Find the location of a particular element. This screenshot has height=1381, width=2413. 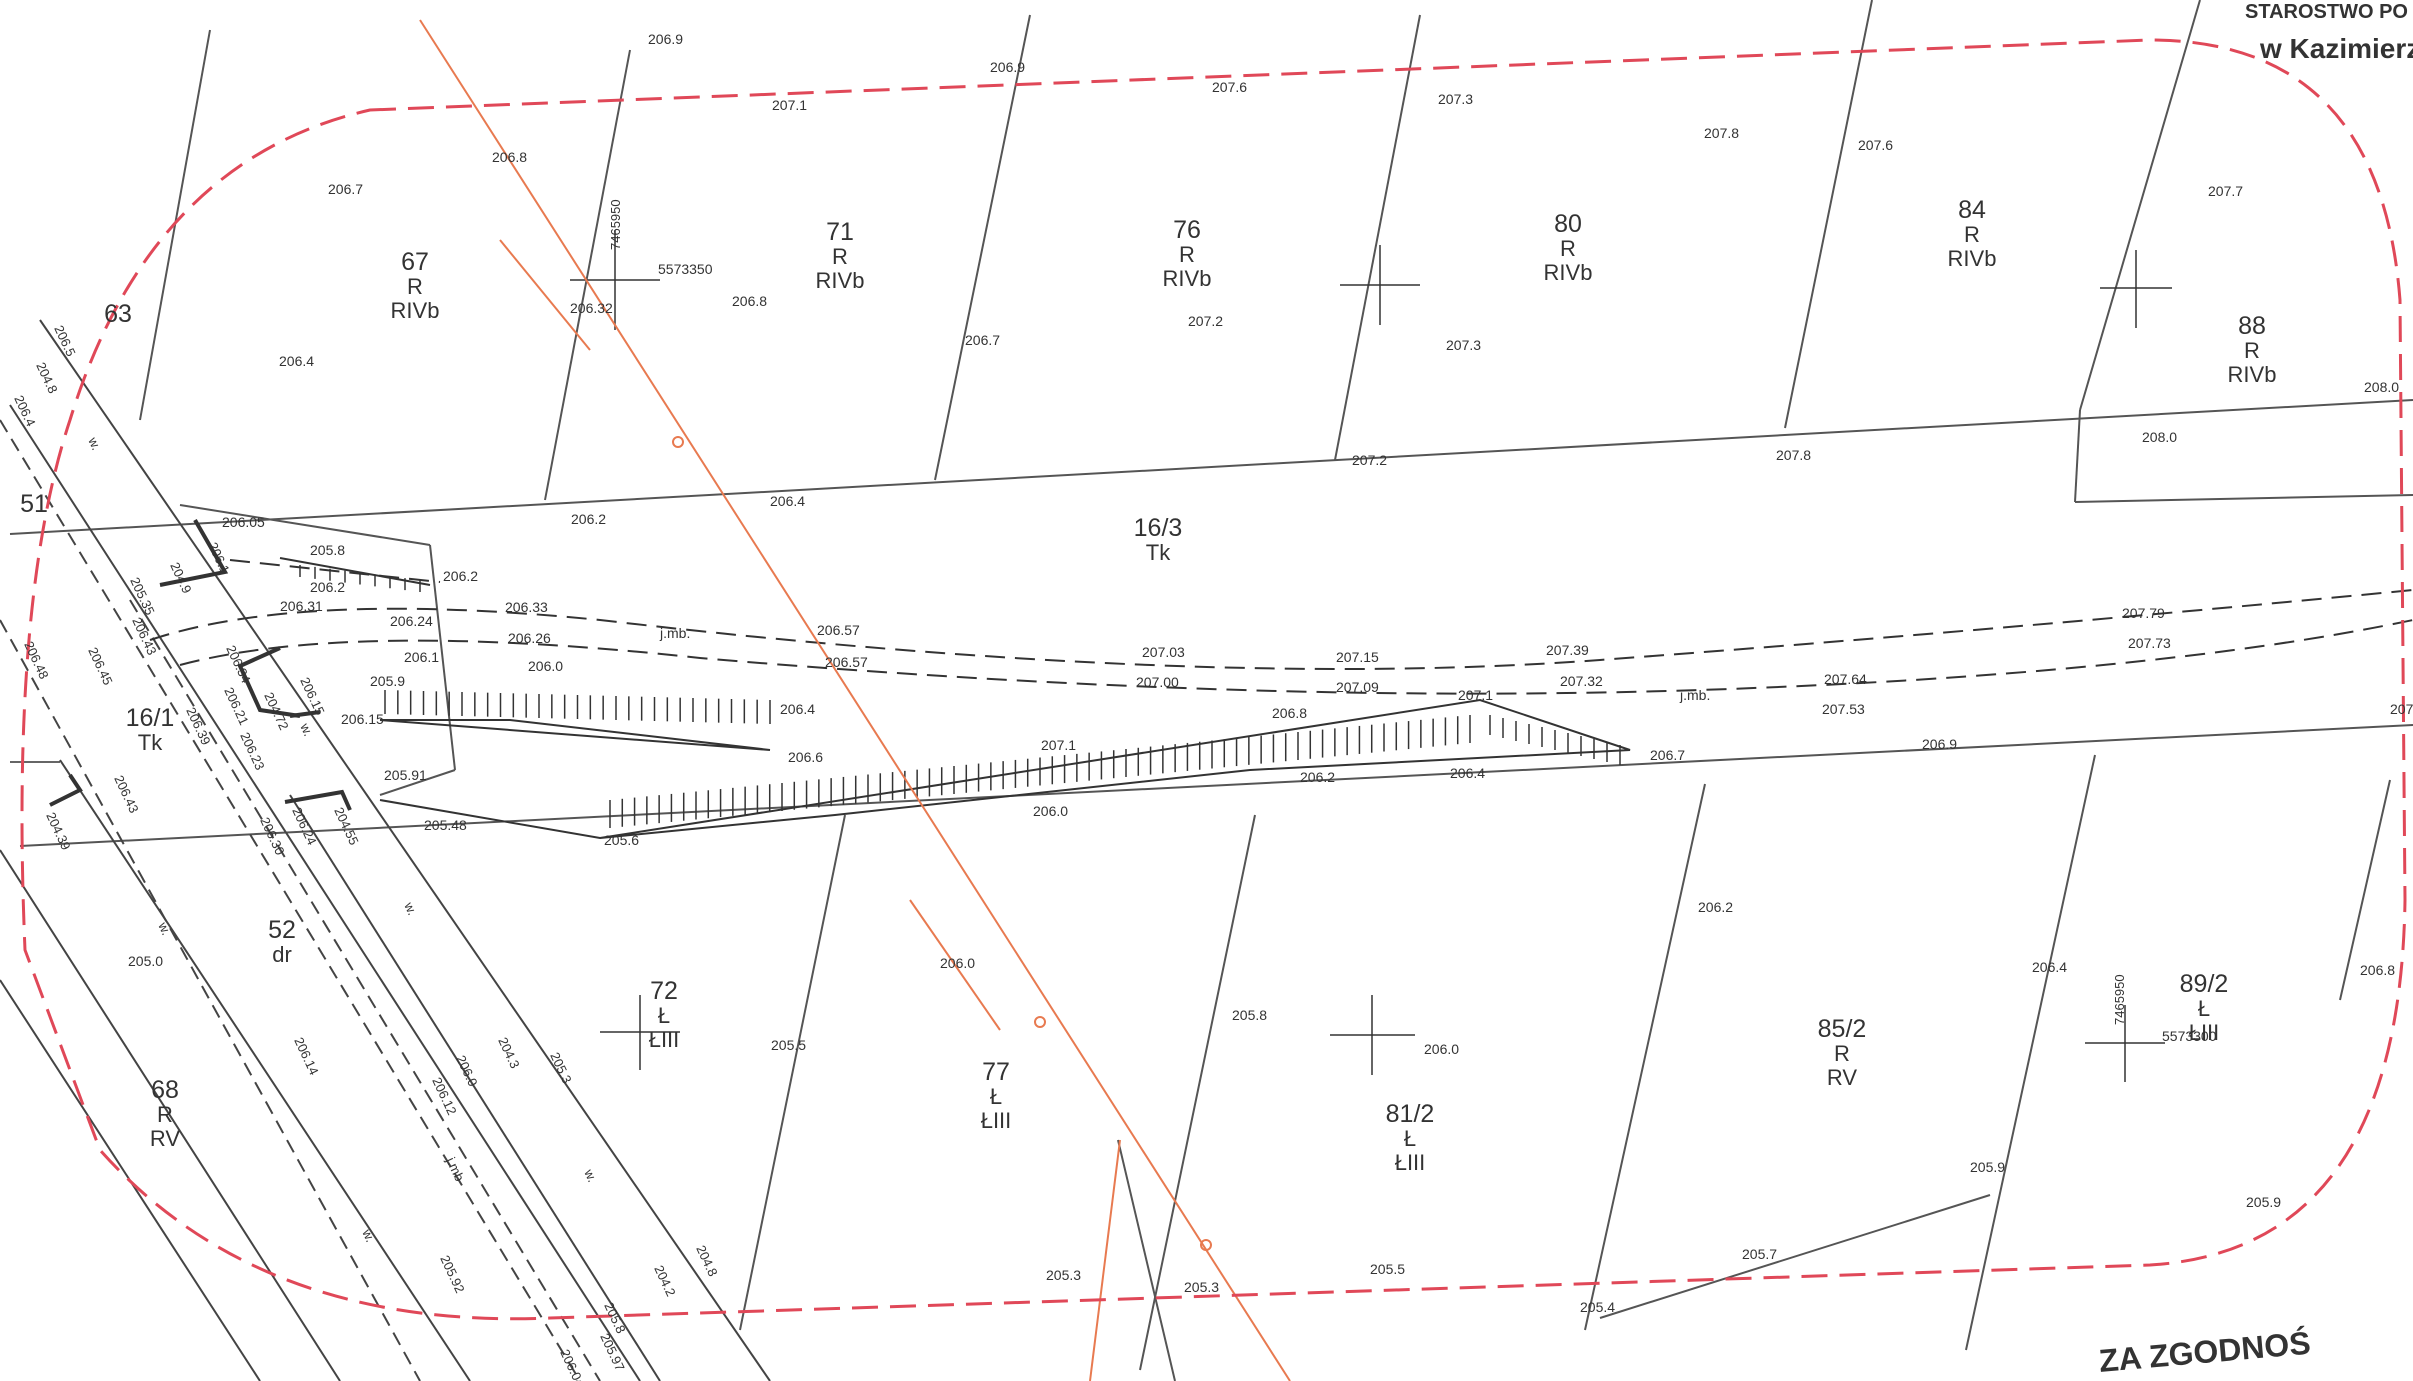

stamp-top-line2: w Kazimierzy W is located at coordinates (2336, 48).